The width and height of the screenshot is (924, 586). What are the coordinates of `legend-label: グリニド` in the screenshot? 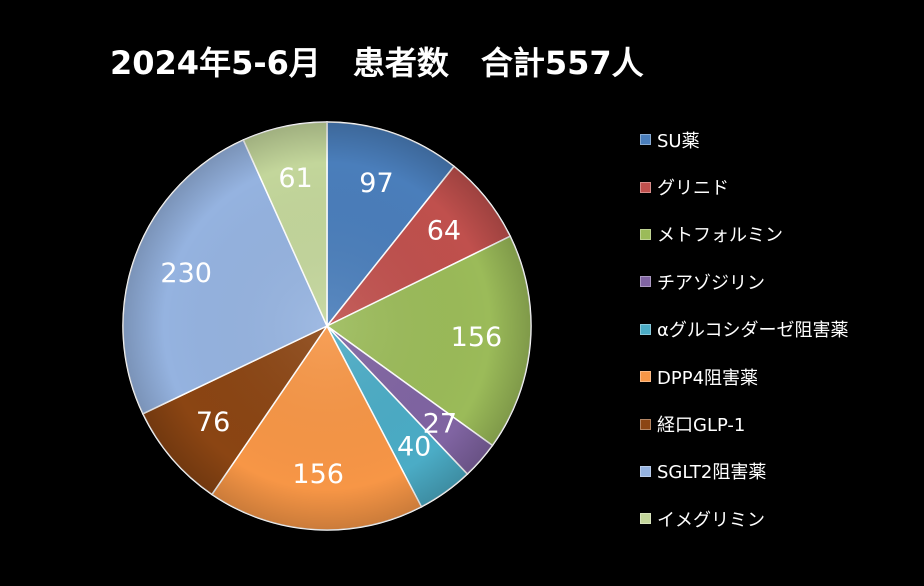 It's located at (693, 189).